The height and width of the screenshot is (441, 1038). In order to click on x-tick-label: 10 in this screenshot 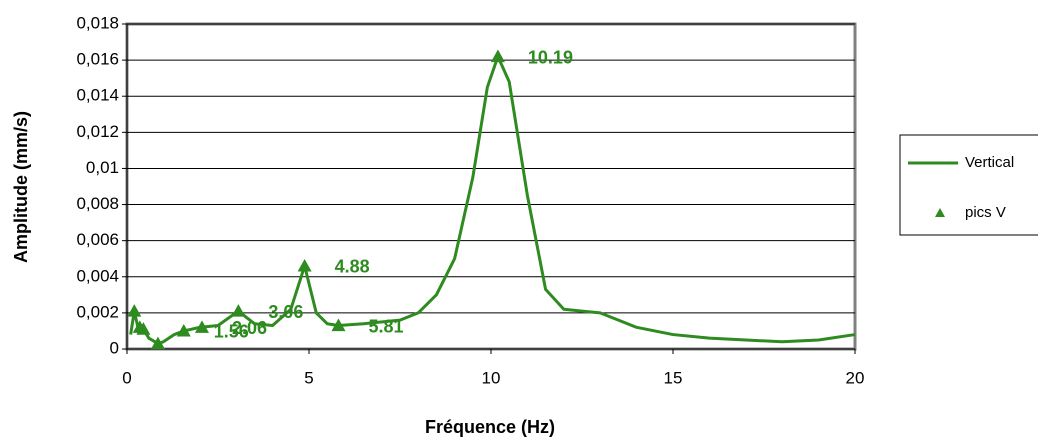, I will do `click(491, 377)`.